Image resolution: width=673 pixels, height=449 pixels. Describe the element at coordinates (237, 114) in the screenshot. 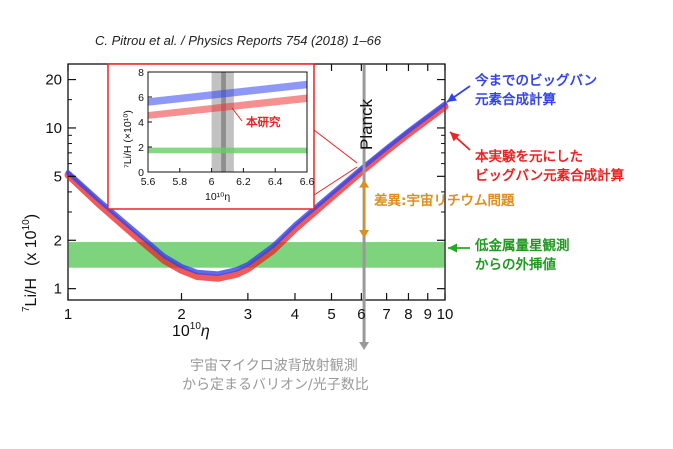

I see `inset-label-pointer` at that location.